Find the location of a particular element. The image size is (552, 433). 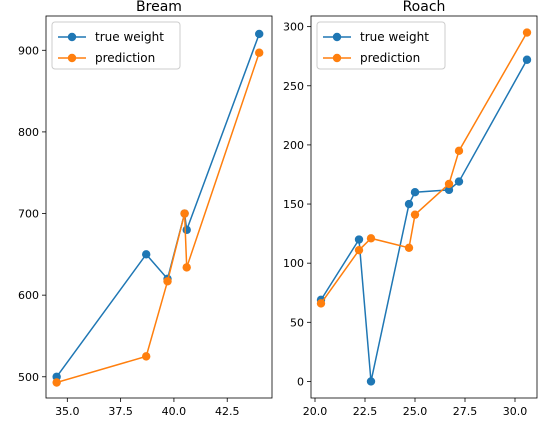

y-tick-label: 300 is located at coordinates (293, 27).